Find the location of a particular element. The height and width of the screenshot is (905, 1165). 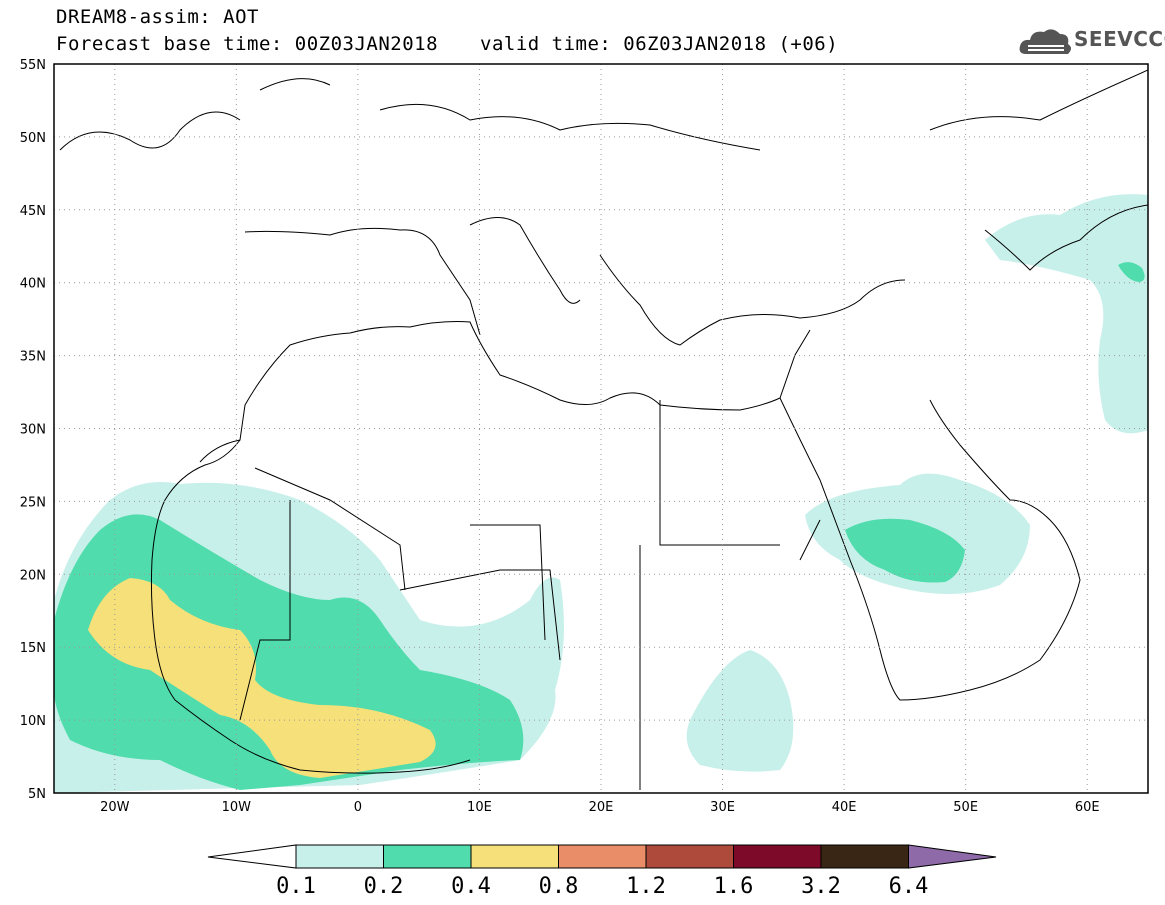

lat-tick-label: 15N is located at coordinates (33, 648).